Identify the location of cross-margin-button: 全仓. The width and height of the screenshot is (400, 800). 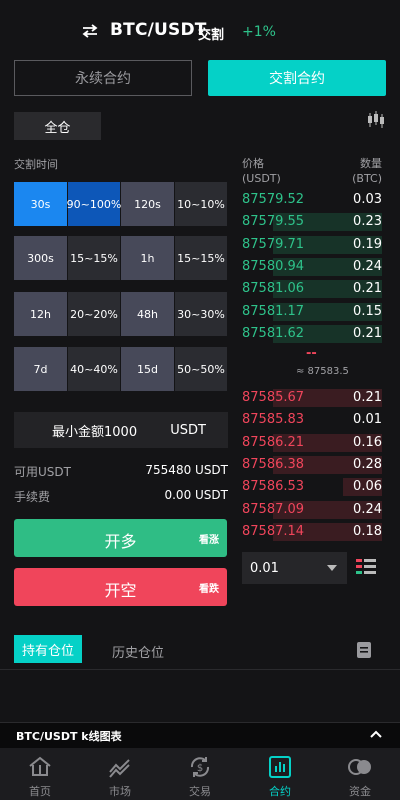
(57, 126).